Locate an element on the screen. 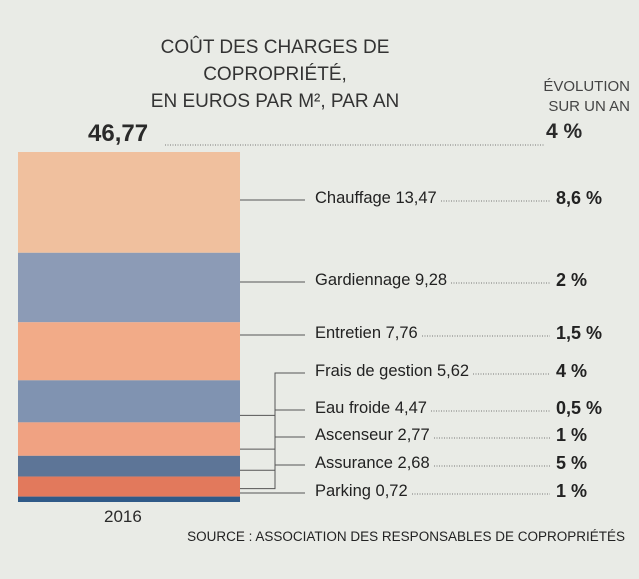  series-name: Parking is located at coordinates (345, 491).